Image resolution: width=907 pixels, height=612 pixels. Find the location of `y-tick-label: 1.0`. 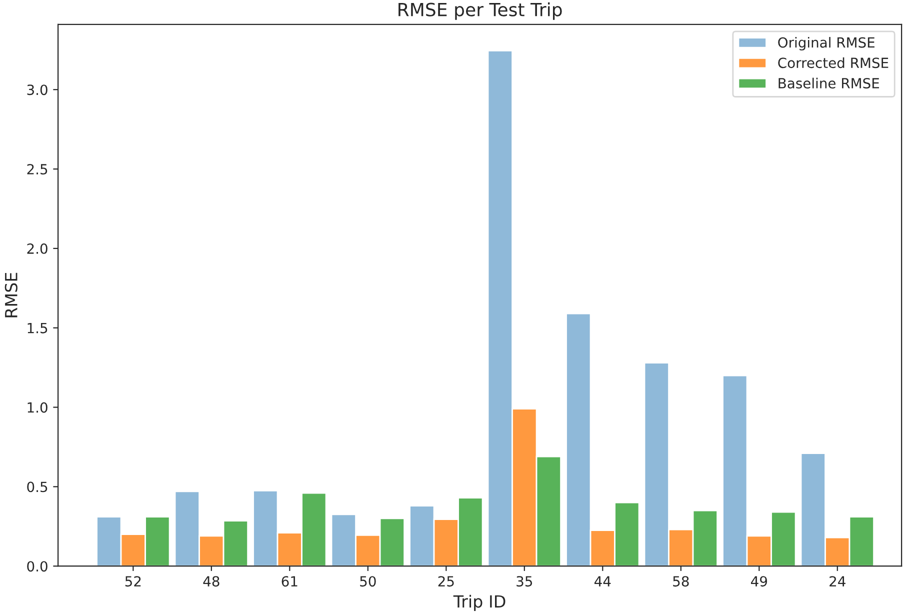

y-tick-label: 1.0 is located at coordinates (38, 407).